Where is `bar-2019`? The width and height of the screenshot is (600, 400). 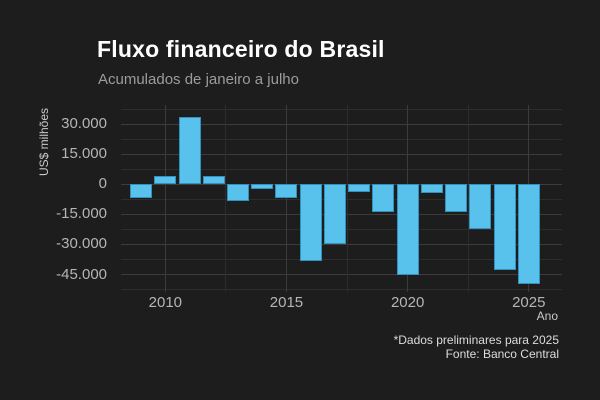 bar-2019 is located at coordinates (383, 198).